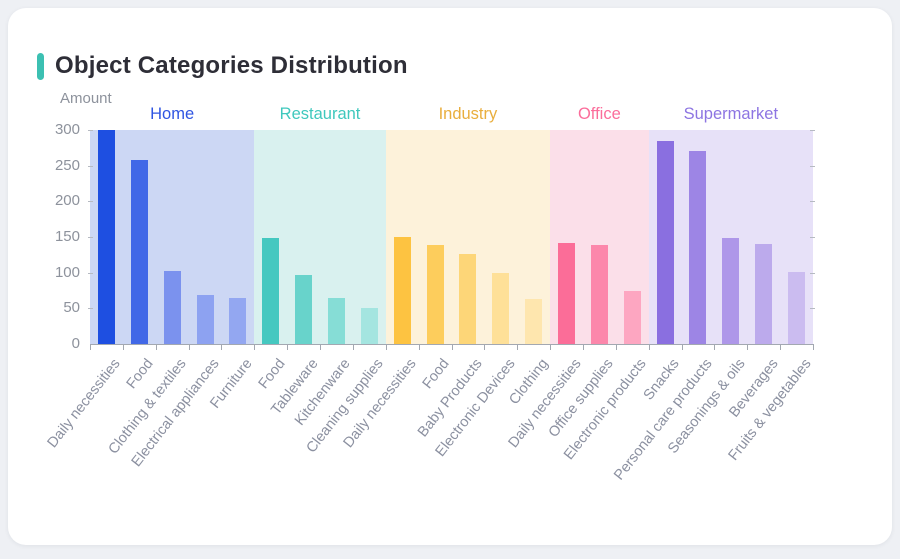 The width and height of the screenshot is (900, 559). What do you see at coordinates (336, 320) in the screenshot?
I see `bar-kitchenware` at bounding box center [336, 320].